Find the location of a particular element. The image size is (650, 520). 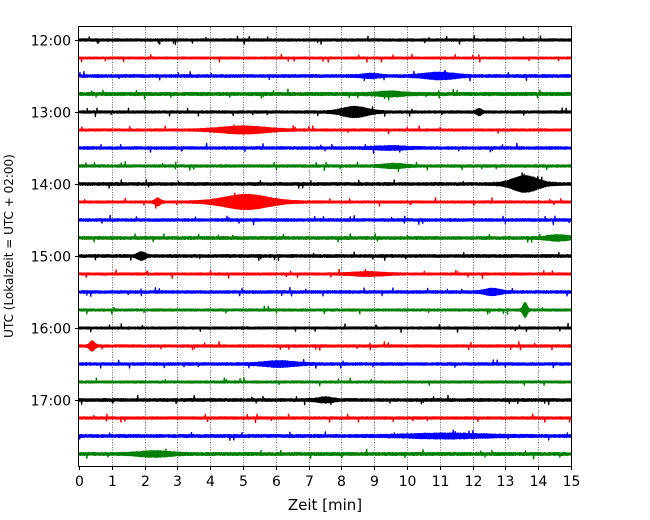

x-tick-label: 14 is located at coordinates (539, 482).